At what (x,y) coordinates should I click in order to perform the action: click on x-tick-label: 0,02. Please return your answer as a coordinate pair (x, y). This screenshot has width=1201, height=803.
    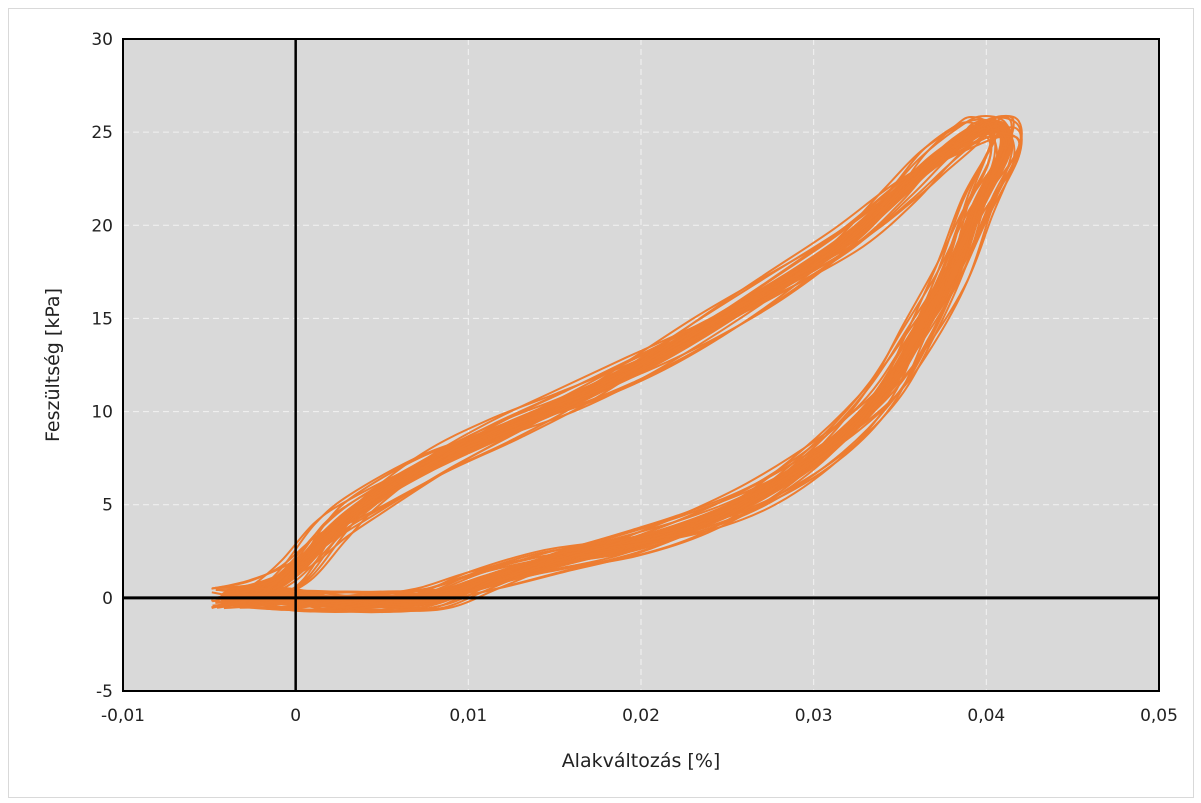
    Looking at the image, I should click on (641, 716).